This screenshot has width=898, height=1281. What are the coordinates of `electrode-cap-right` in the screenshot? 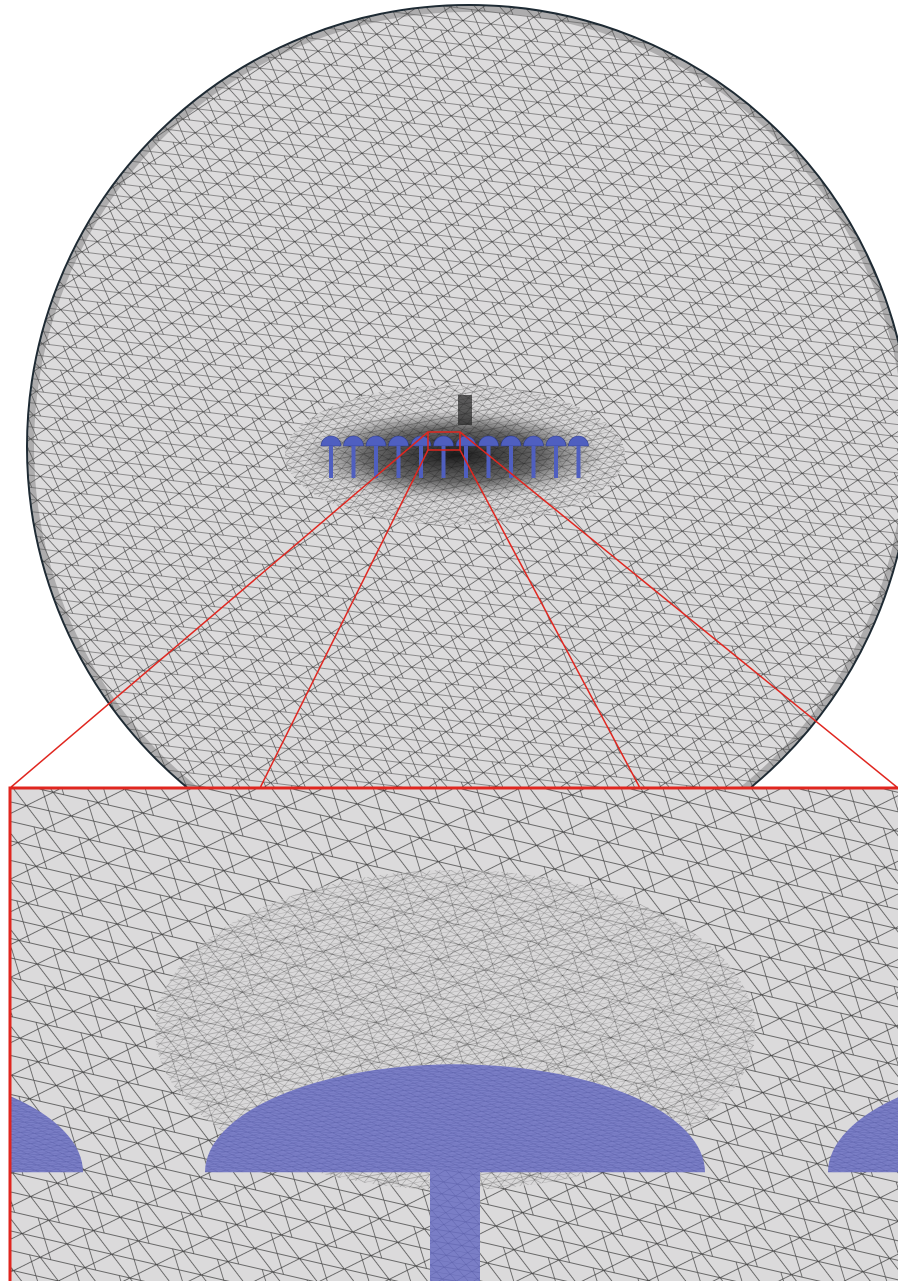 It's located at (863, 1135).